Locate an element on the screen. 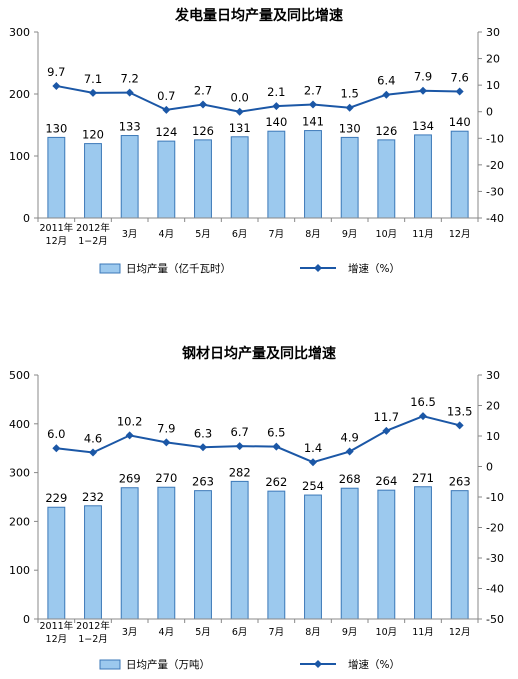 The image size is (518, 679). steel-left-tick-label: 300 is located at coordinates (19, 473).